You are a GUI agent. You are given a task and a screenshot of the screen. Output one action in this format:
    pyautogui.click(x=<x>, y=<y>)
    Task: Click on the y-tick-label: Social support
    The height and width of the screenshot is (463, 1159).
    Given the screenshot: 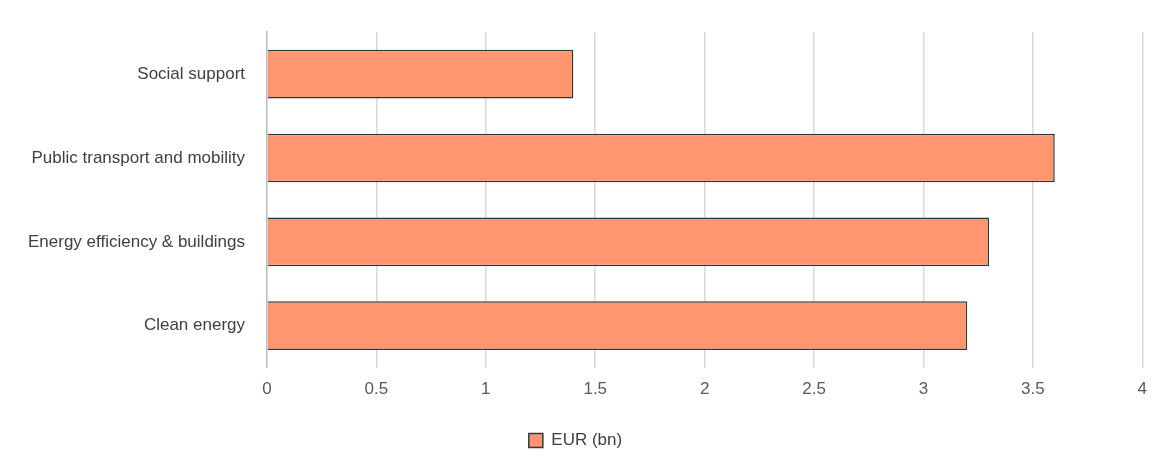 What is the action you would take?
    pyautogui.click(x=191, y=73)
    